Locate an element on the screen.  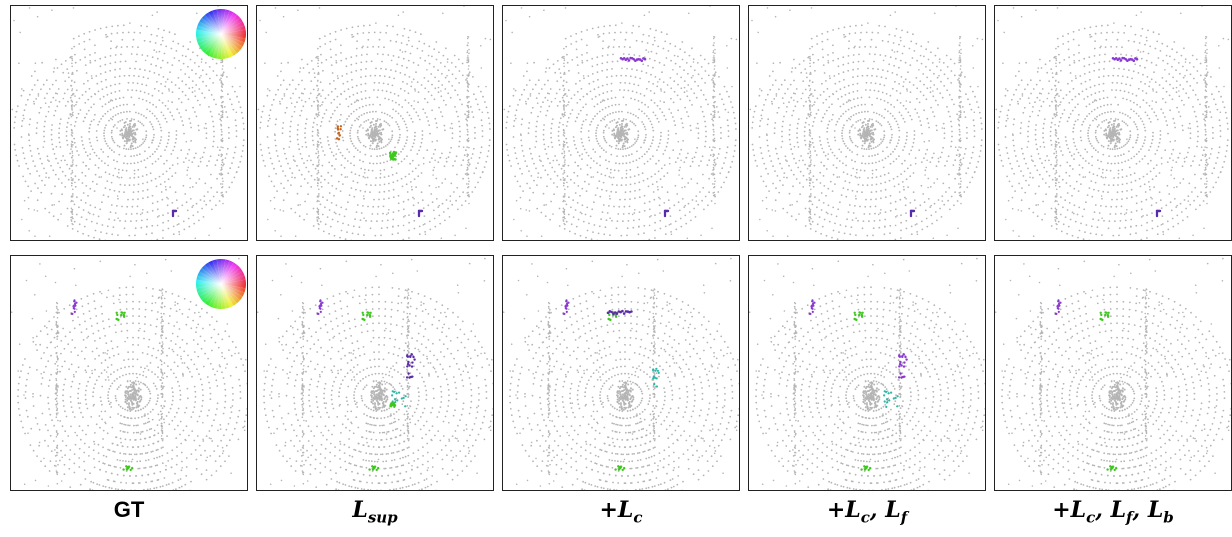
point-cloud-r1-cf is located at coordinates (866, 123).